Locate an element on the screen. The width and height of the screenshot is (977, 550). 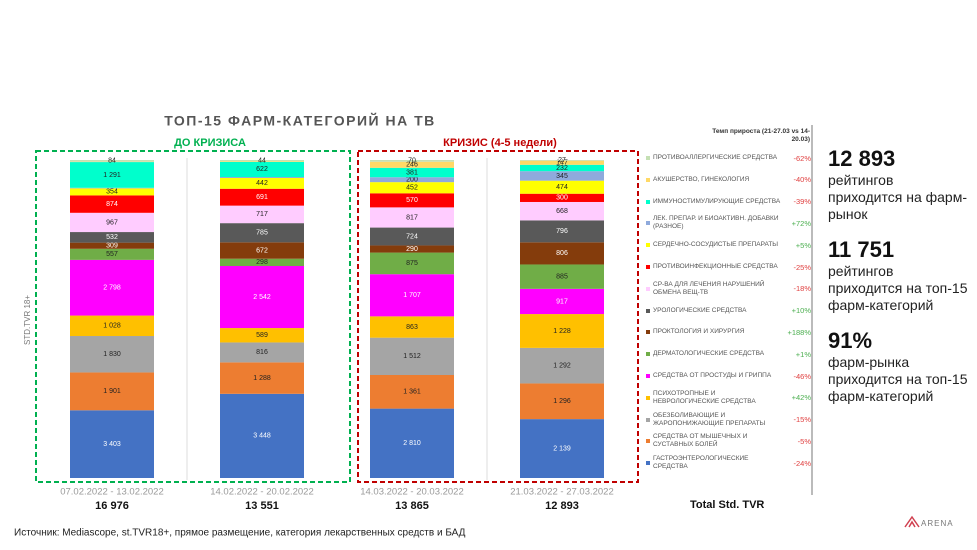
data-label: 532 is located at coordinates (112, 237).